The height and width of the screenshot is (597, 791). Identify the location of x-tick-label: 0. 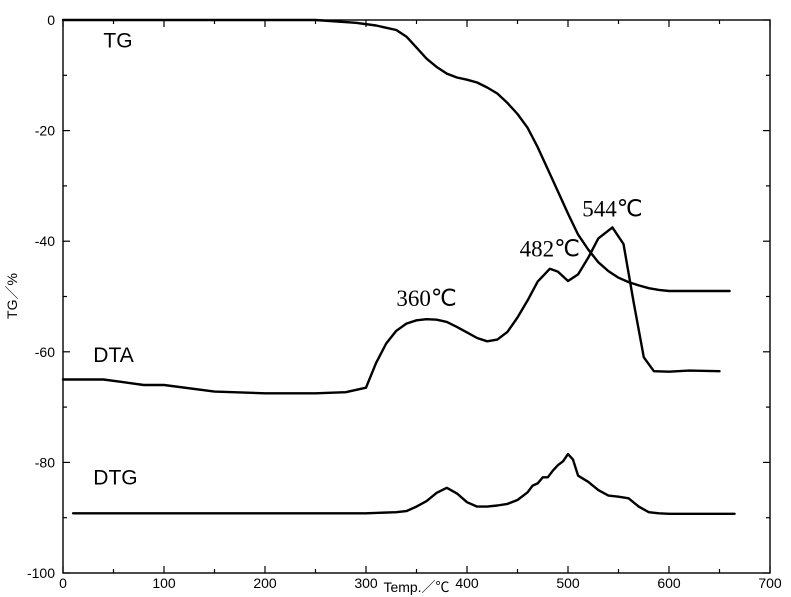
(63, 583).